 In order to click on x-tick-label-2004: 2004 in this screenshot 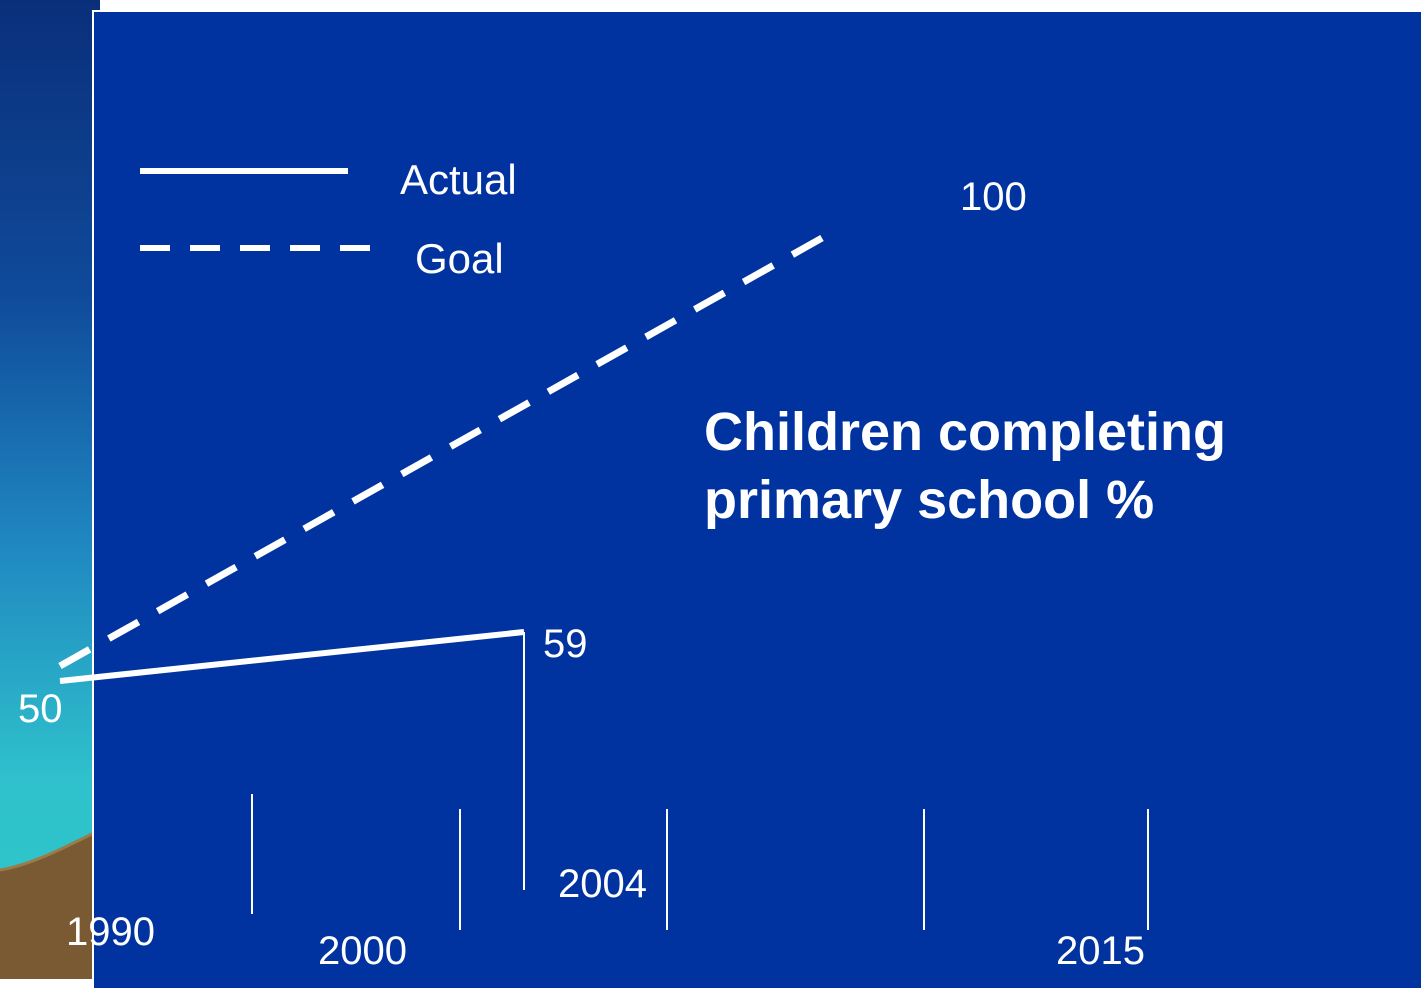, I will do `click(602, 884)`.